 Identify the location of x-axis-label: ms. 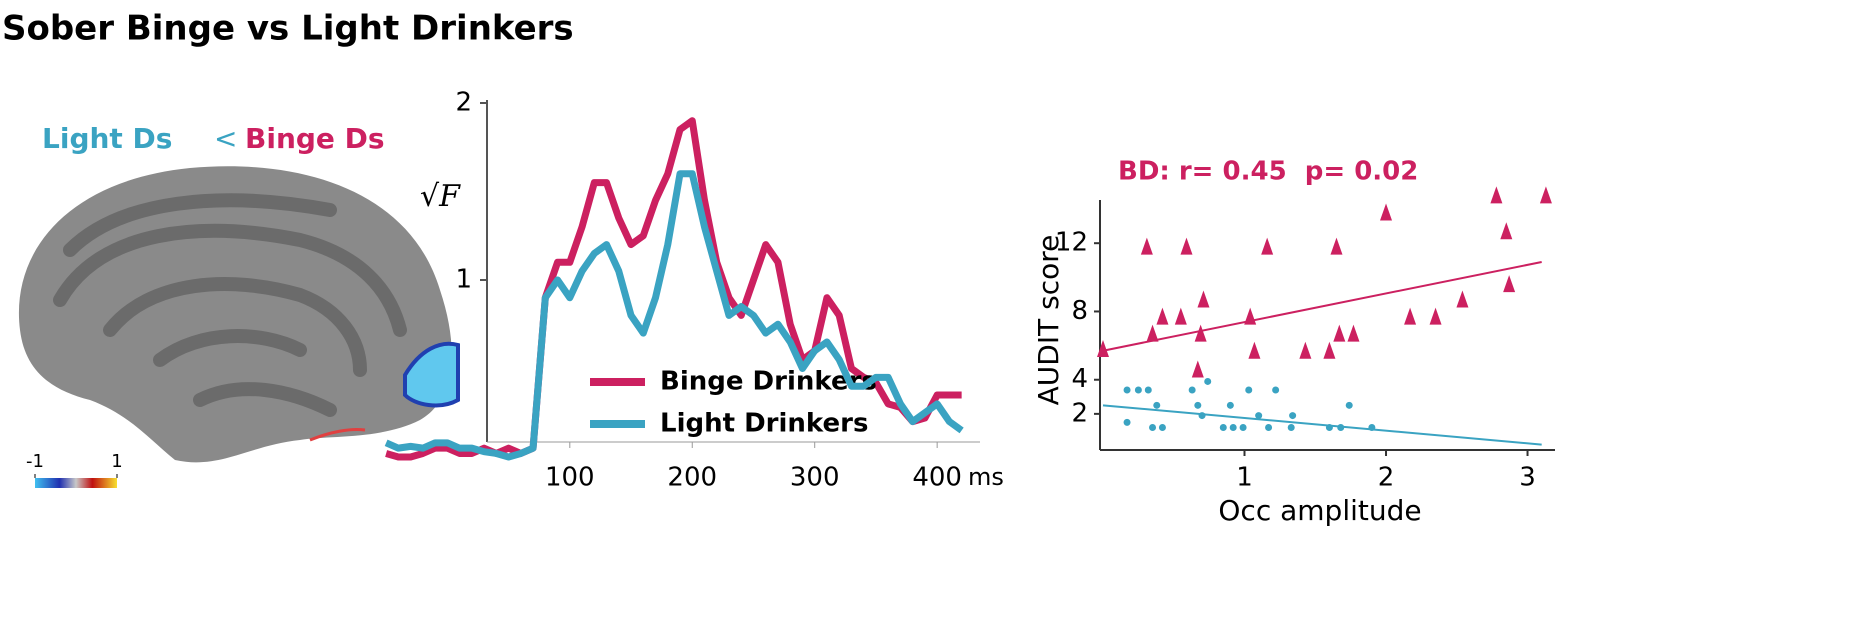
(986, 477).